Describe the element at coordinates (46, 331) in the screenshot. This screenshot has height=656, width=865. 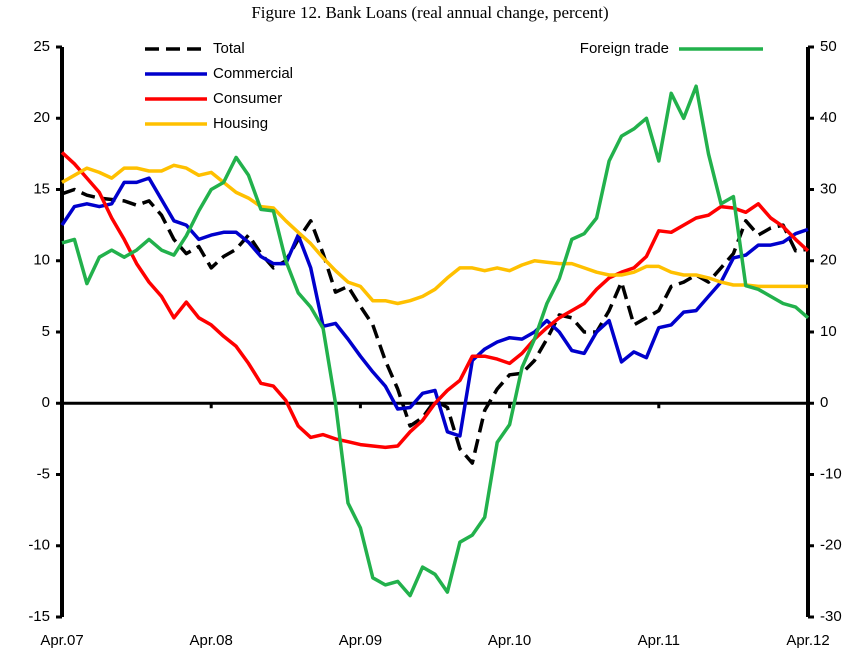
I see `y-tick-label: 5` at that location.